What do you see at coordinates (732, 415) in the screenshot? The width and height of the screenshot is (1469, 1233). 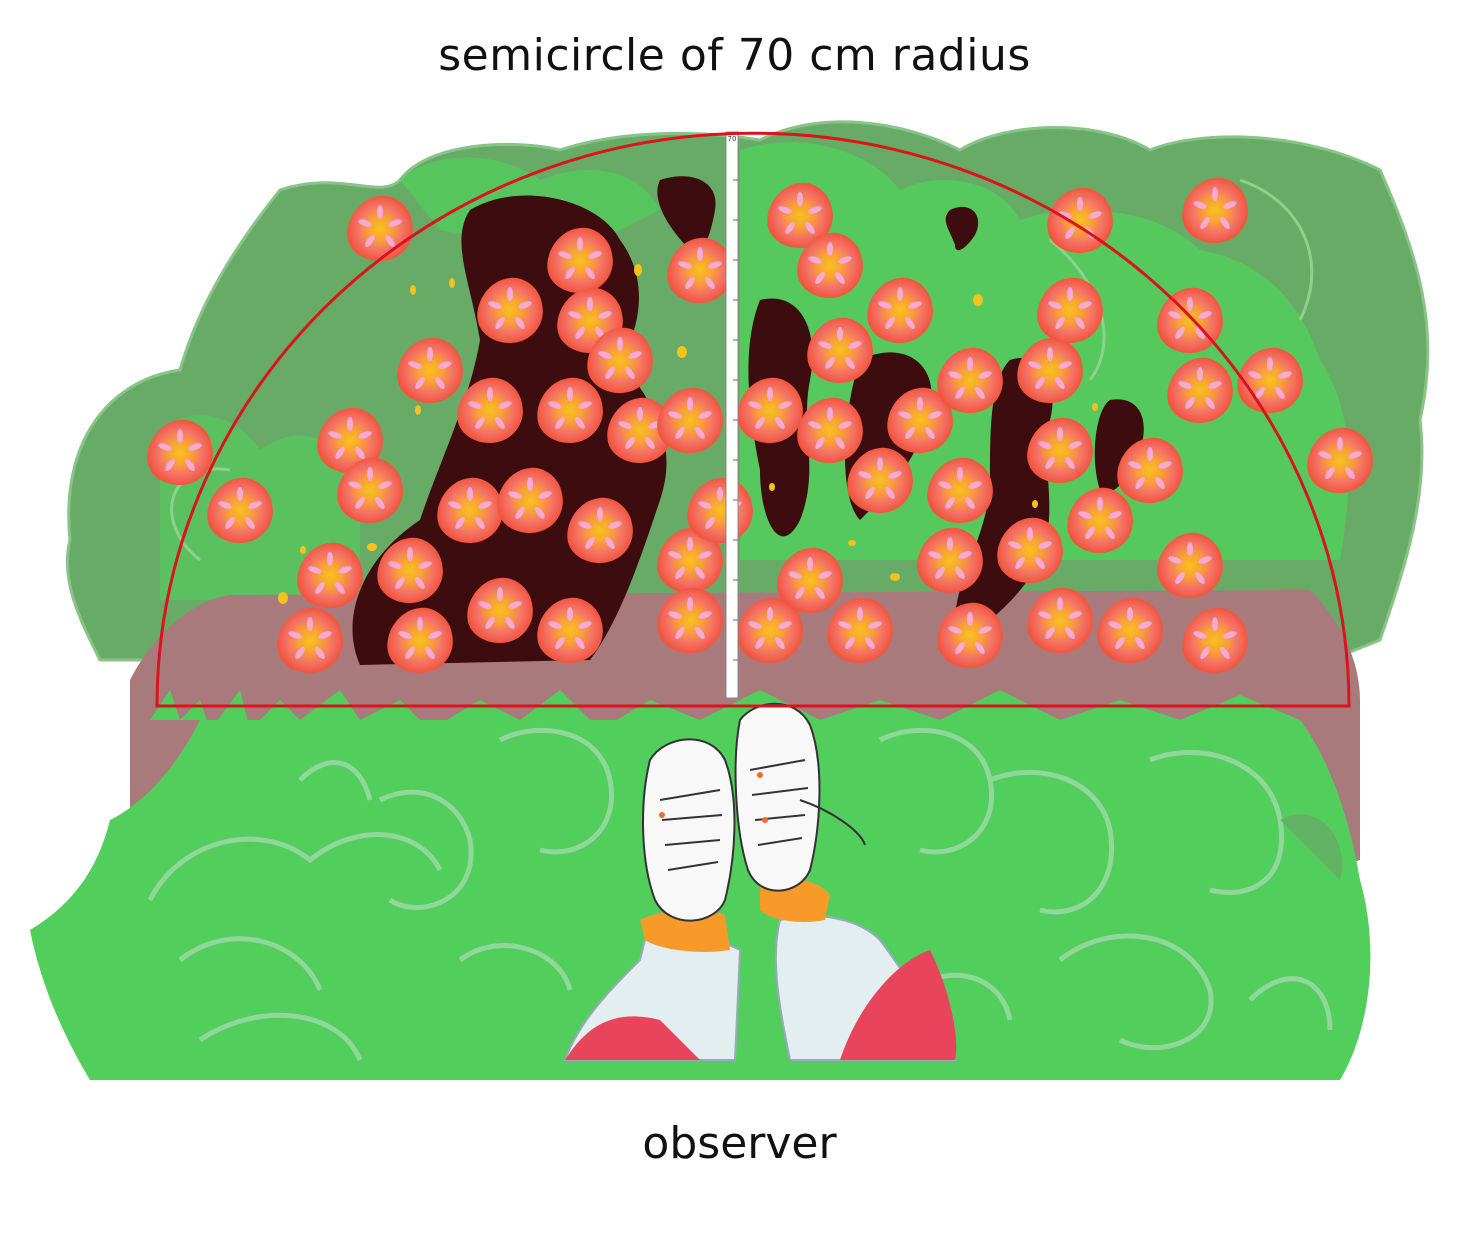 I see `ruler: 70` at bounding box center [732, 415].